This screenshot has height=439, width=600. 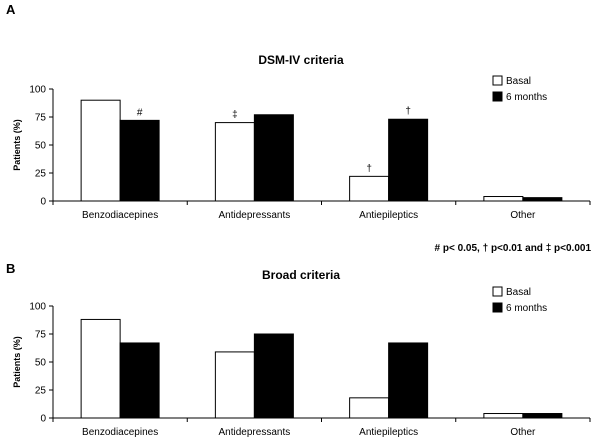 What do you see at coordinates (301, 60) in the screenshot?
I see `chart-title: DSM-IV criteria` at bounding box center [301, 60].